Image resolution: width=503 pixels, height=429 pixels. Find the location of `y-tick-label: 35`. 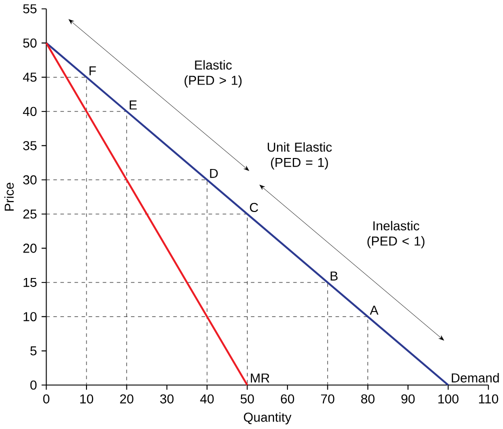

y-tick-label: 35 is located at coordinates (29, 145).